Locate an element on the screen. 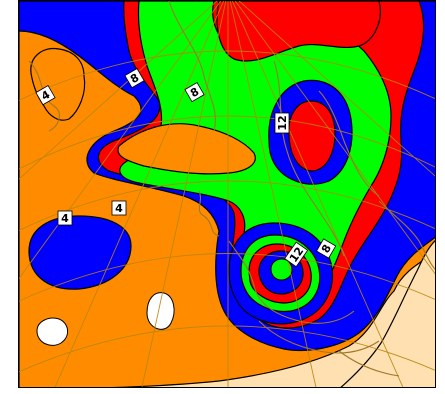 The height and width of the screenshot is (394, 445). field-lowest-spot-a is located at coordinates (52, 331).